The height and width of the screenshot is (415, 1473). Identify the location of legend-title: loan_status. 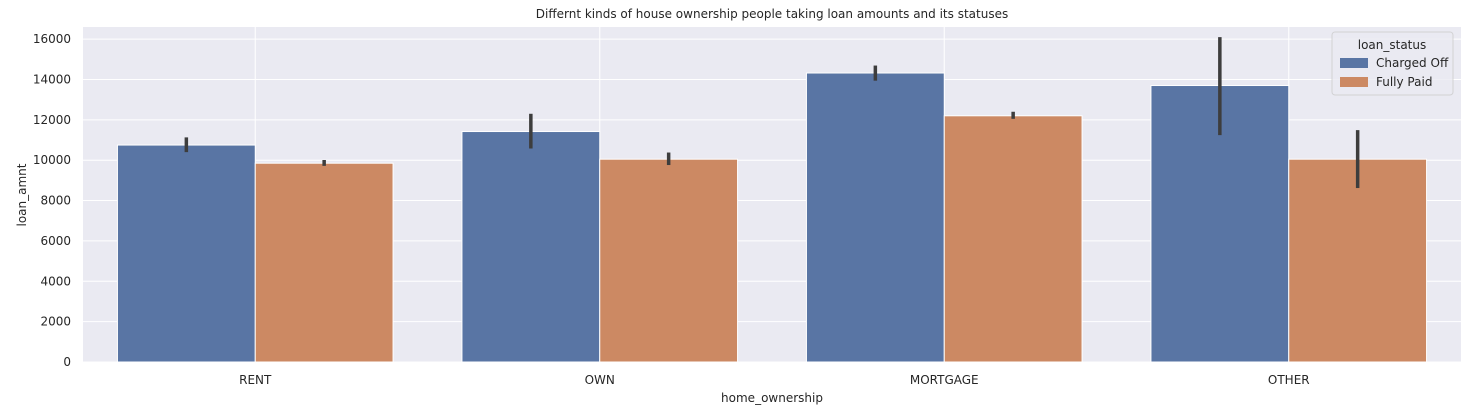
(1392, 45).